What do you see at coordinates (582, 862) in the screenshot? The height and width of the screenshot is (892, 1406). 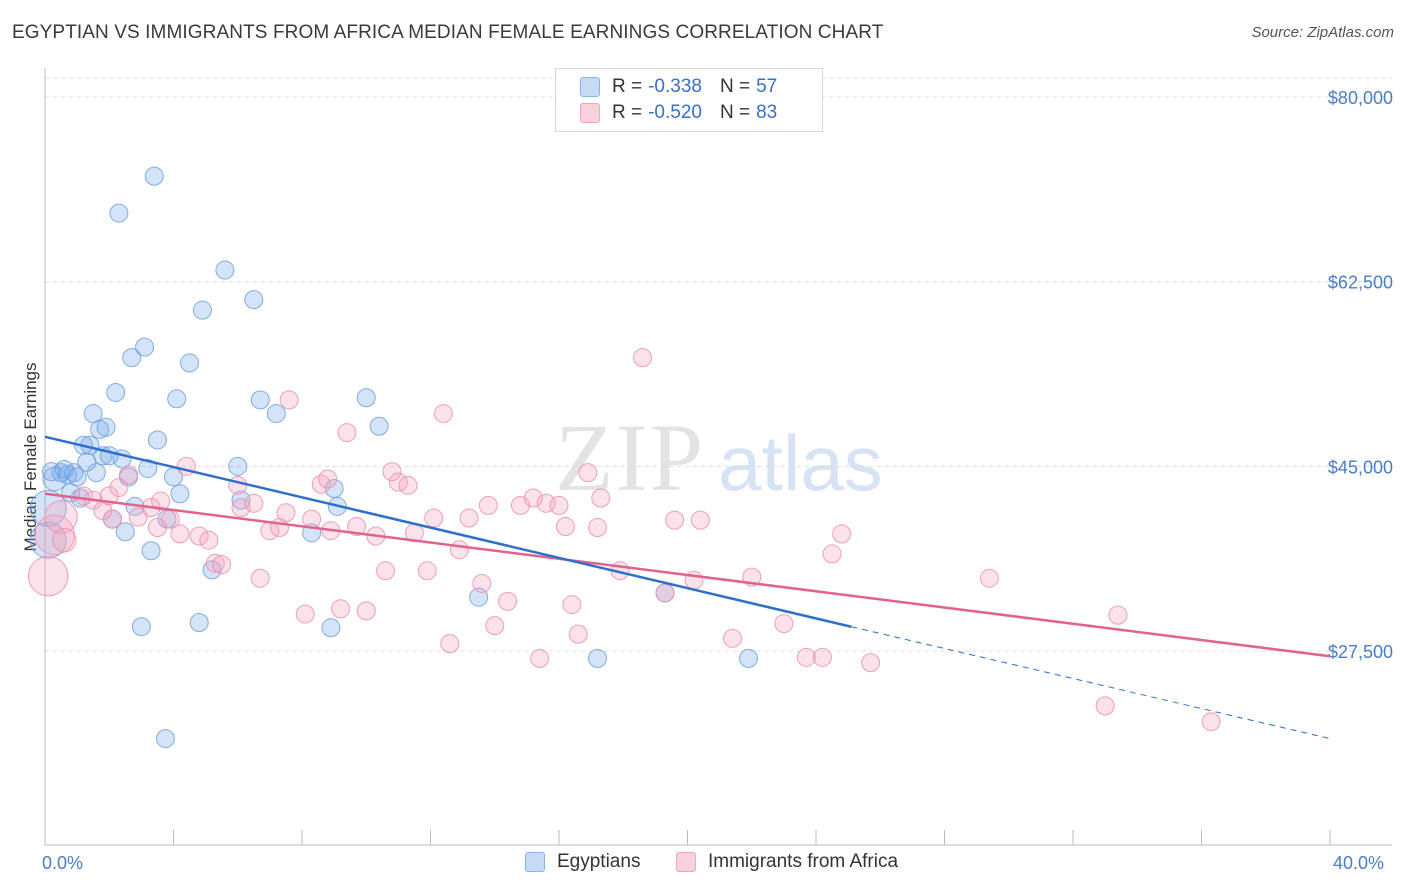 I see `legend-item-egyptians: Egyptians` at bounding box center [582, 862].